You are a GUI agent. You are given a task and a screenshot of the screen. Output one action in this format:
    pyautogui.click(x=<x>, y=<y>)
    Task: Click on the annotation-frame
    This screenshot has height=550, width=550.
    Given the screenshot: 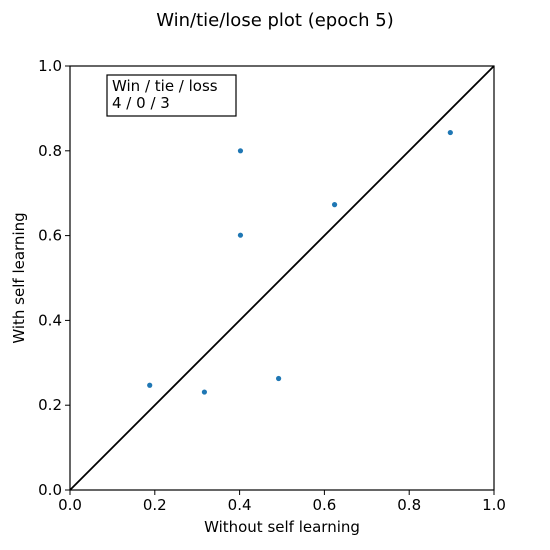 What is the action you would take?
    pyautogui.click(x=171, y=95)
    